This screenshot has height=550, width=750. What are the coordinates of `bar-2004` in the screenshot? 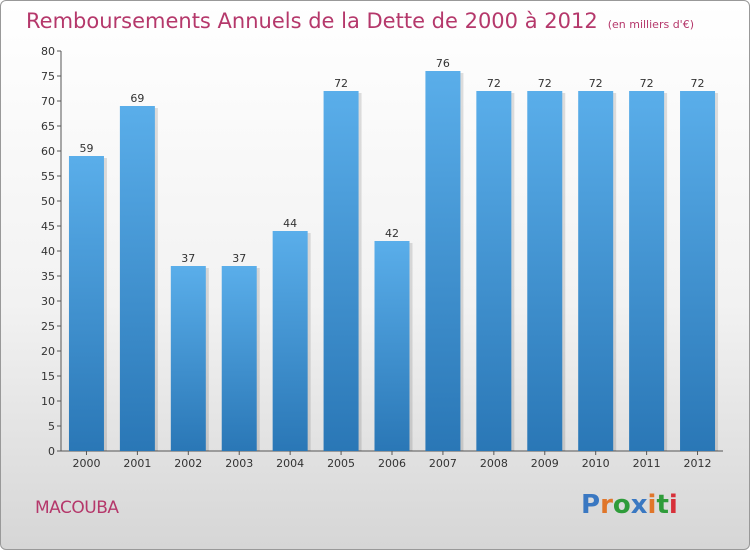 It's located at (290, 341).